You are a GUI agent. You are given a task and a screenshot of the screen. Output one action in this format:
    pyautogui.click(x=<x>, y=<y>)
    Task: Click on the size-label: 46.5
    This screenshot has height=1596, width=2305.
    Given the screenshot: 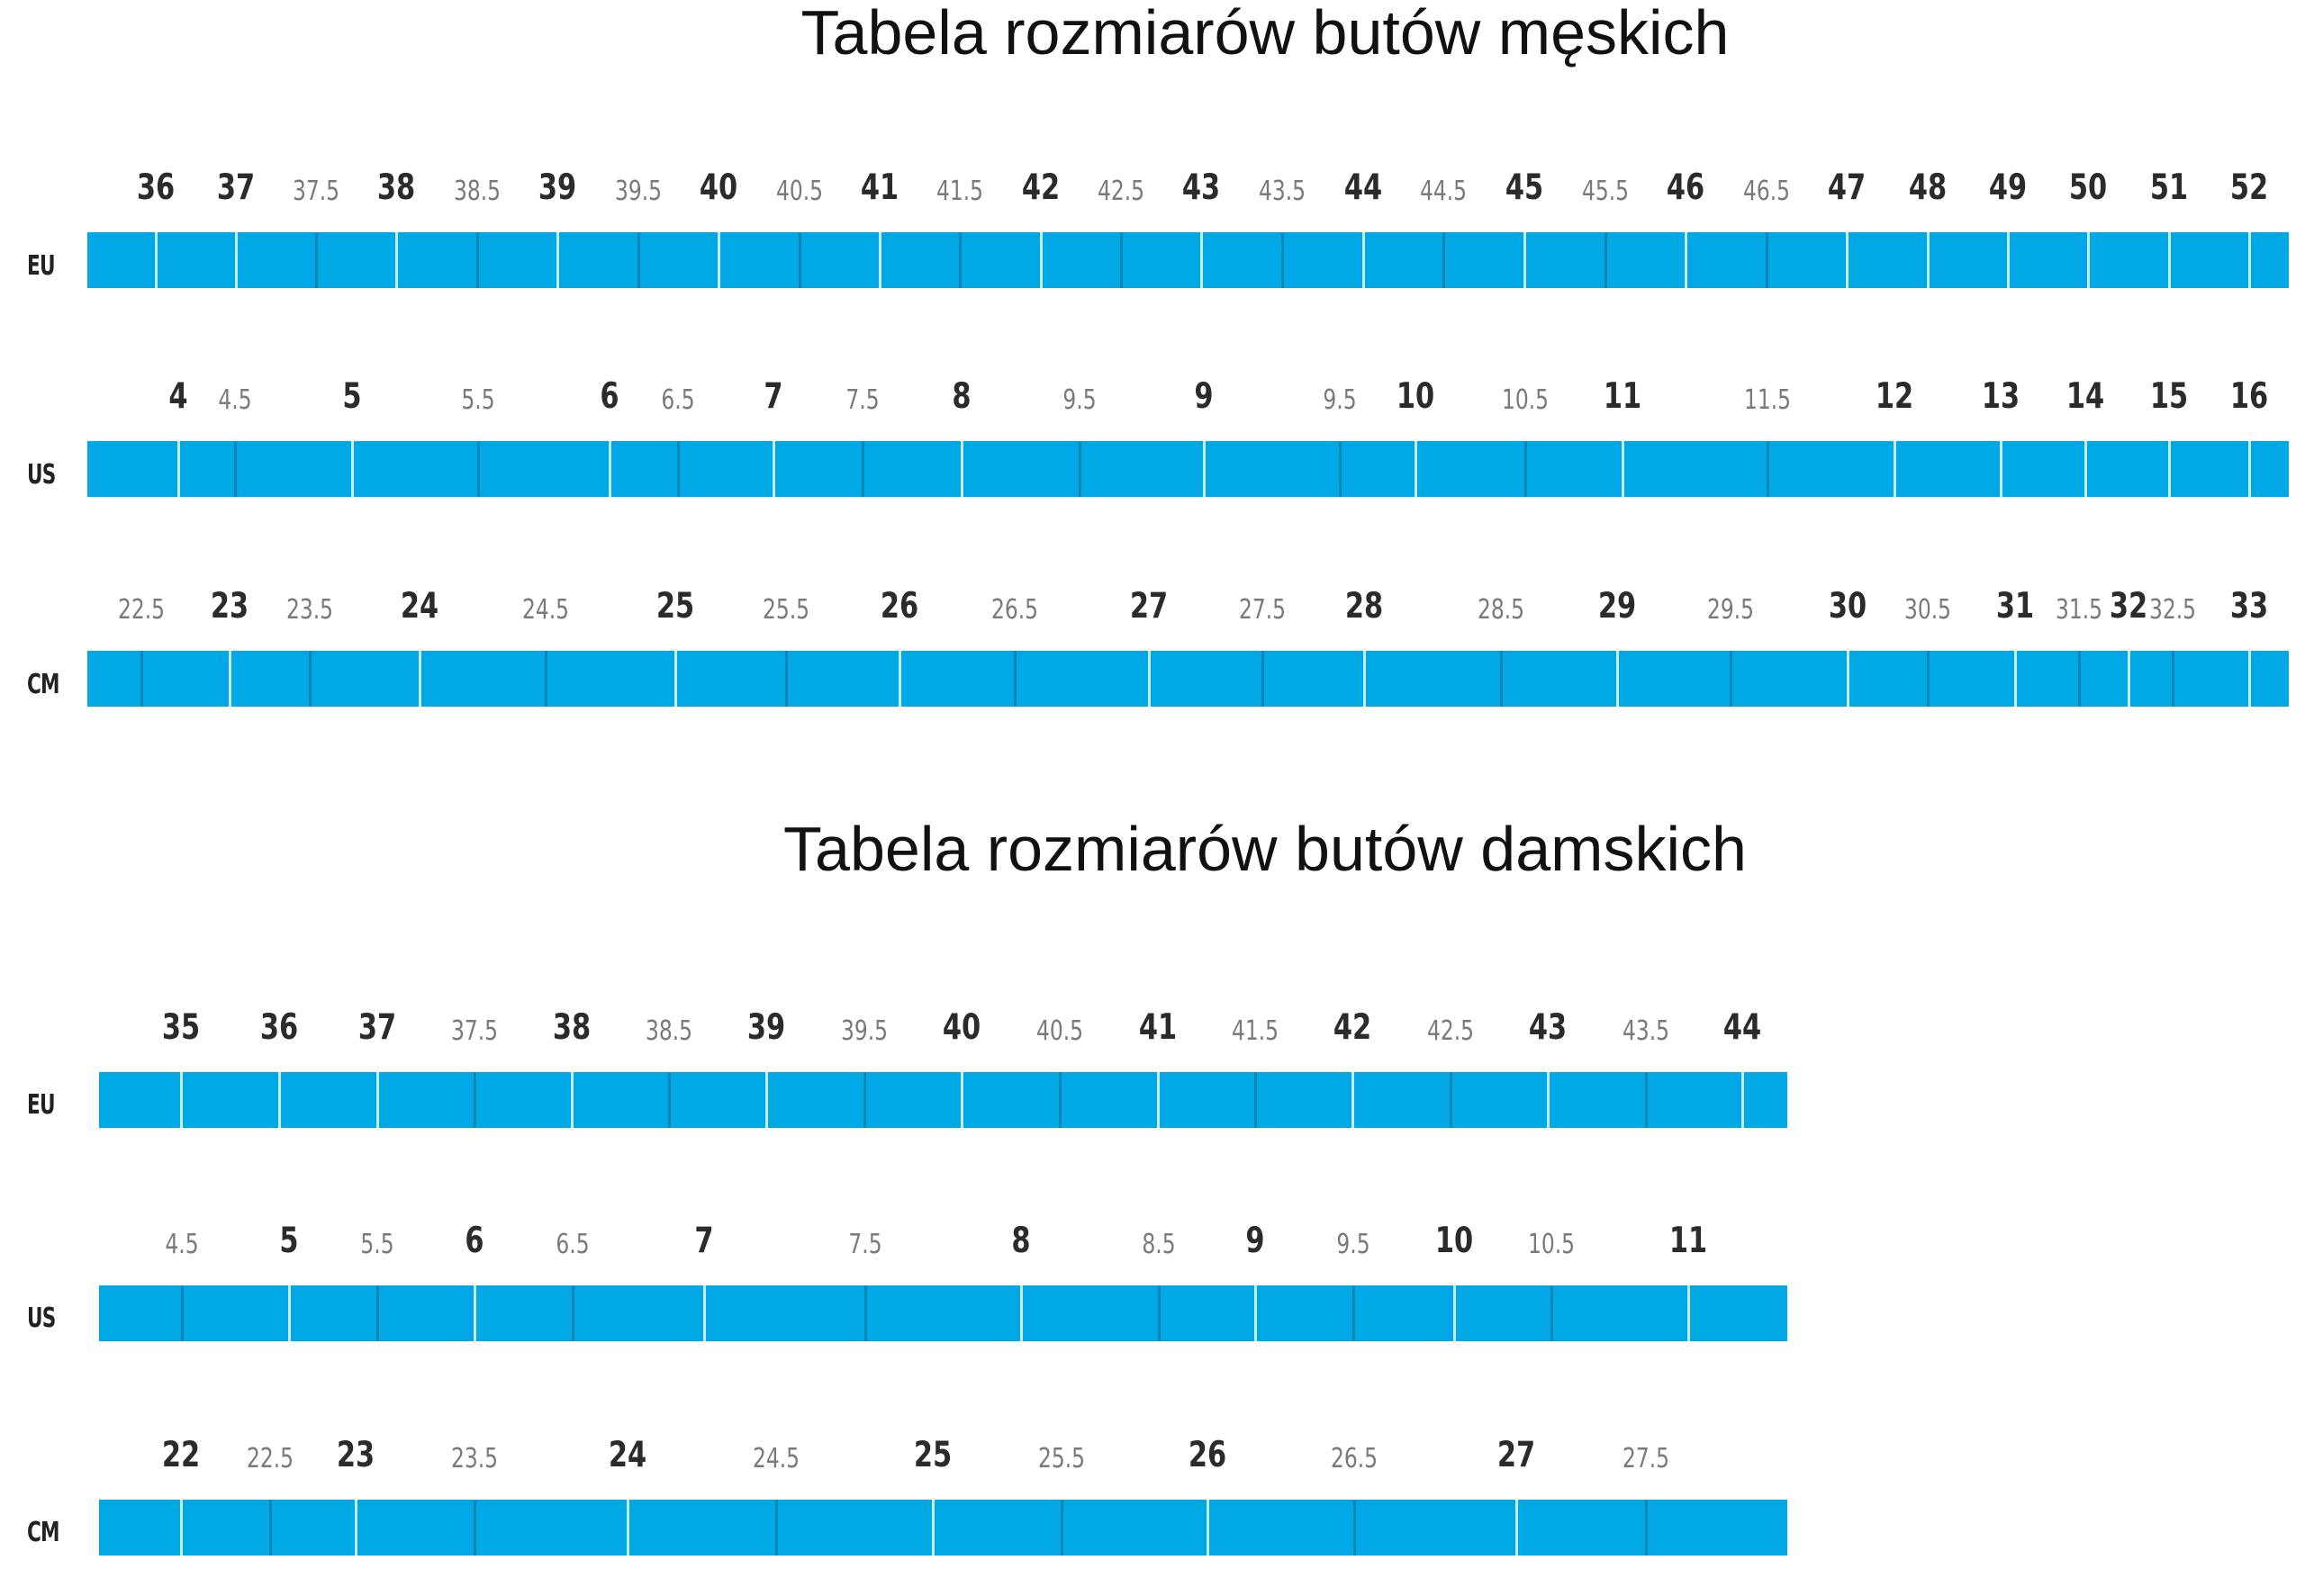 What is the action you would take?
    pyautogui.click(x=1767, y=191)
    